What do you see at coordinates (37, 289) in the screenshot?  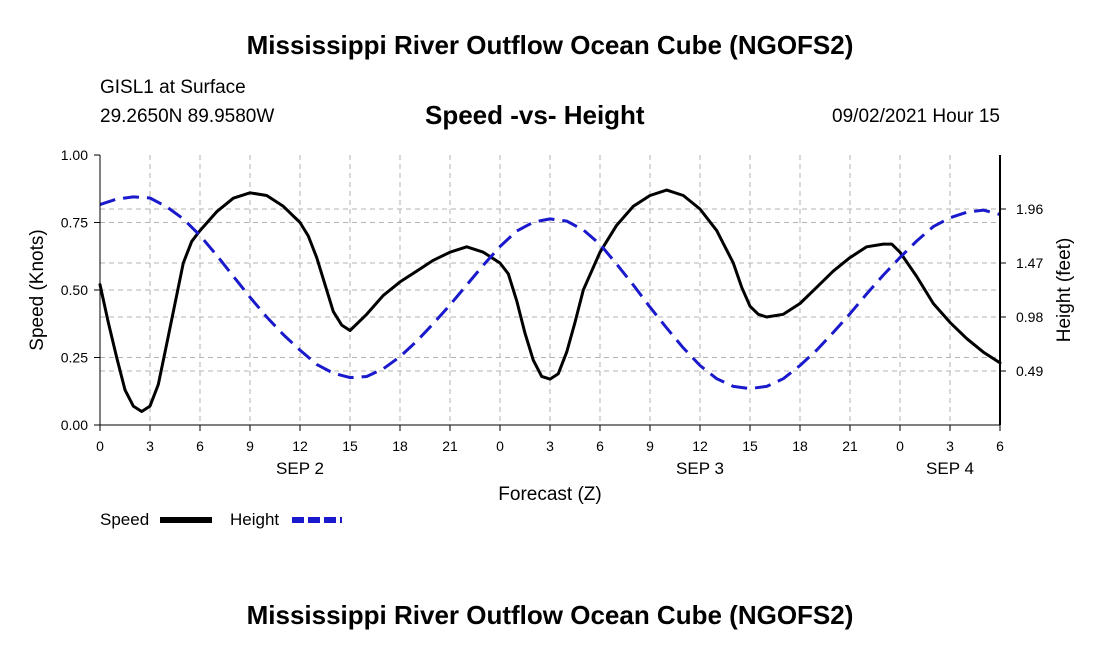 I see `y-axis-label: Speed (Knots)` at bounding box center [37, 289].